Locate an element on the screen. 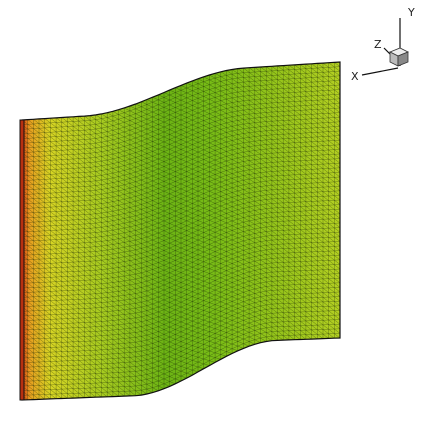 The image size is (428, 441). x-axis-line is located at coordinates (380, 71).